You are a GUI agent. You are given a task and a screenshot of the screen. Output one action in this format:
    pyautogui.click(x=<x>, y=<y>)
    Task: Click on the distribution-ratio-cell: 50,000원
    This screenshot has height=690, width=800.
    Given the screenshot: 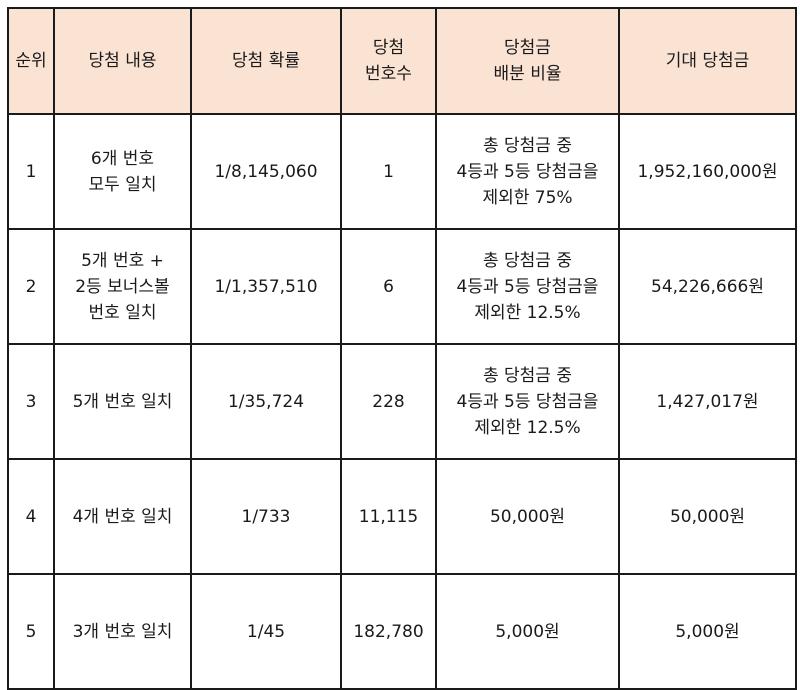 What is the action you would take?
    pyautogui.click(x=527, y=516)
    